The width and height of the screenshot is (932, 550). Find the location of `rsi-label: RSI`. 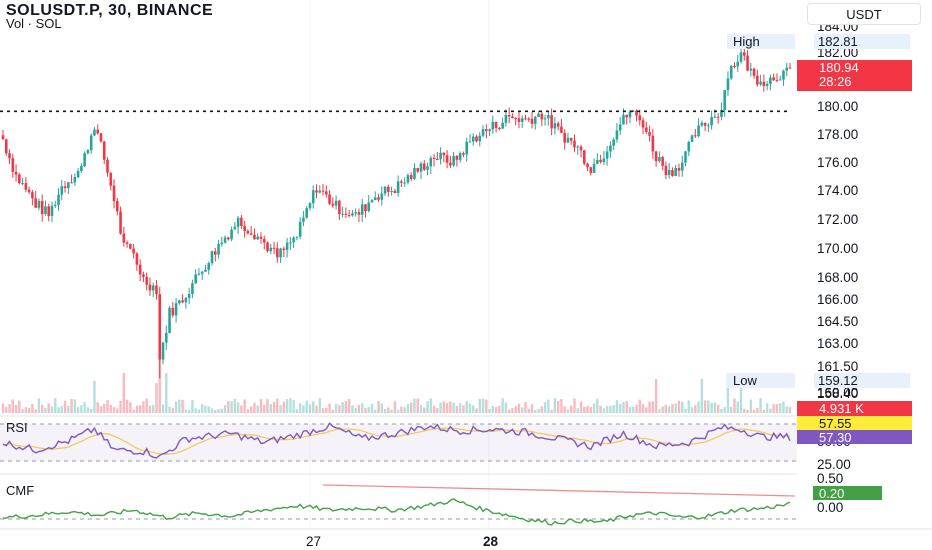

rsi-label: RSI is located at coordinates (17, 427).